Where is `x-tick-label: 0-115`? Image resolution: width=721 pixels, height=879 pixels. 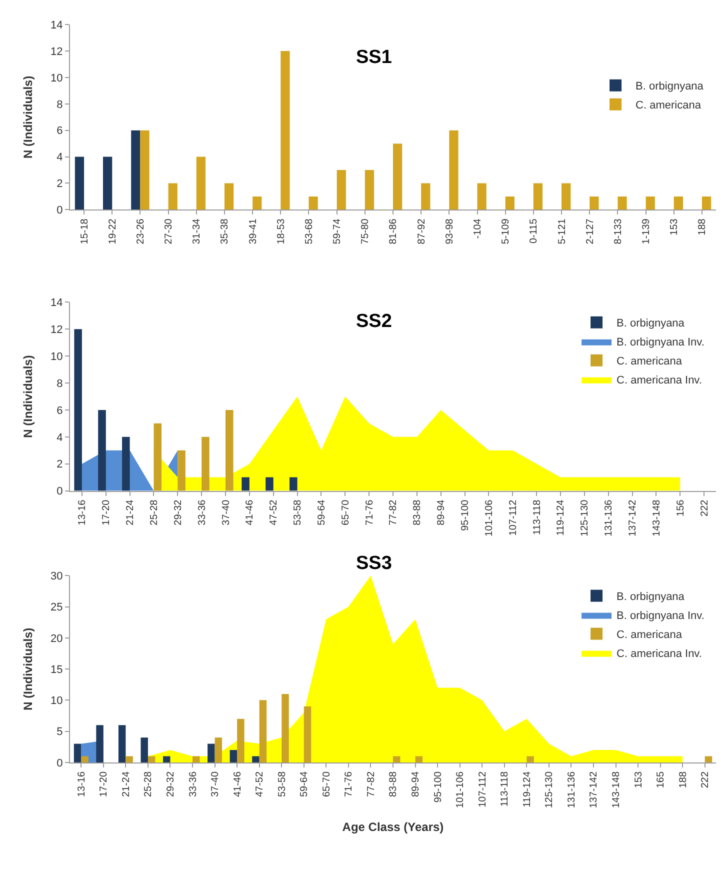 x-tick-label: 0-115 is located at coordinates (534, 231).